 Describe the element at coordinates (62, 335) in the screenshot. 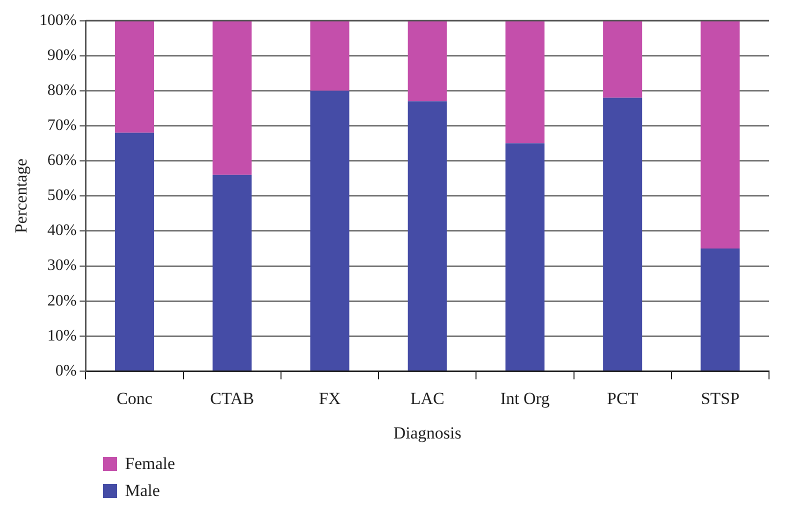

I see `y-tick-label: 10%` at that location.